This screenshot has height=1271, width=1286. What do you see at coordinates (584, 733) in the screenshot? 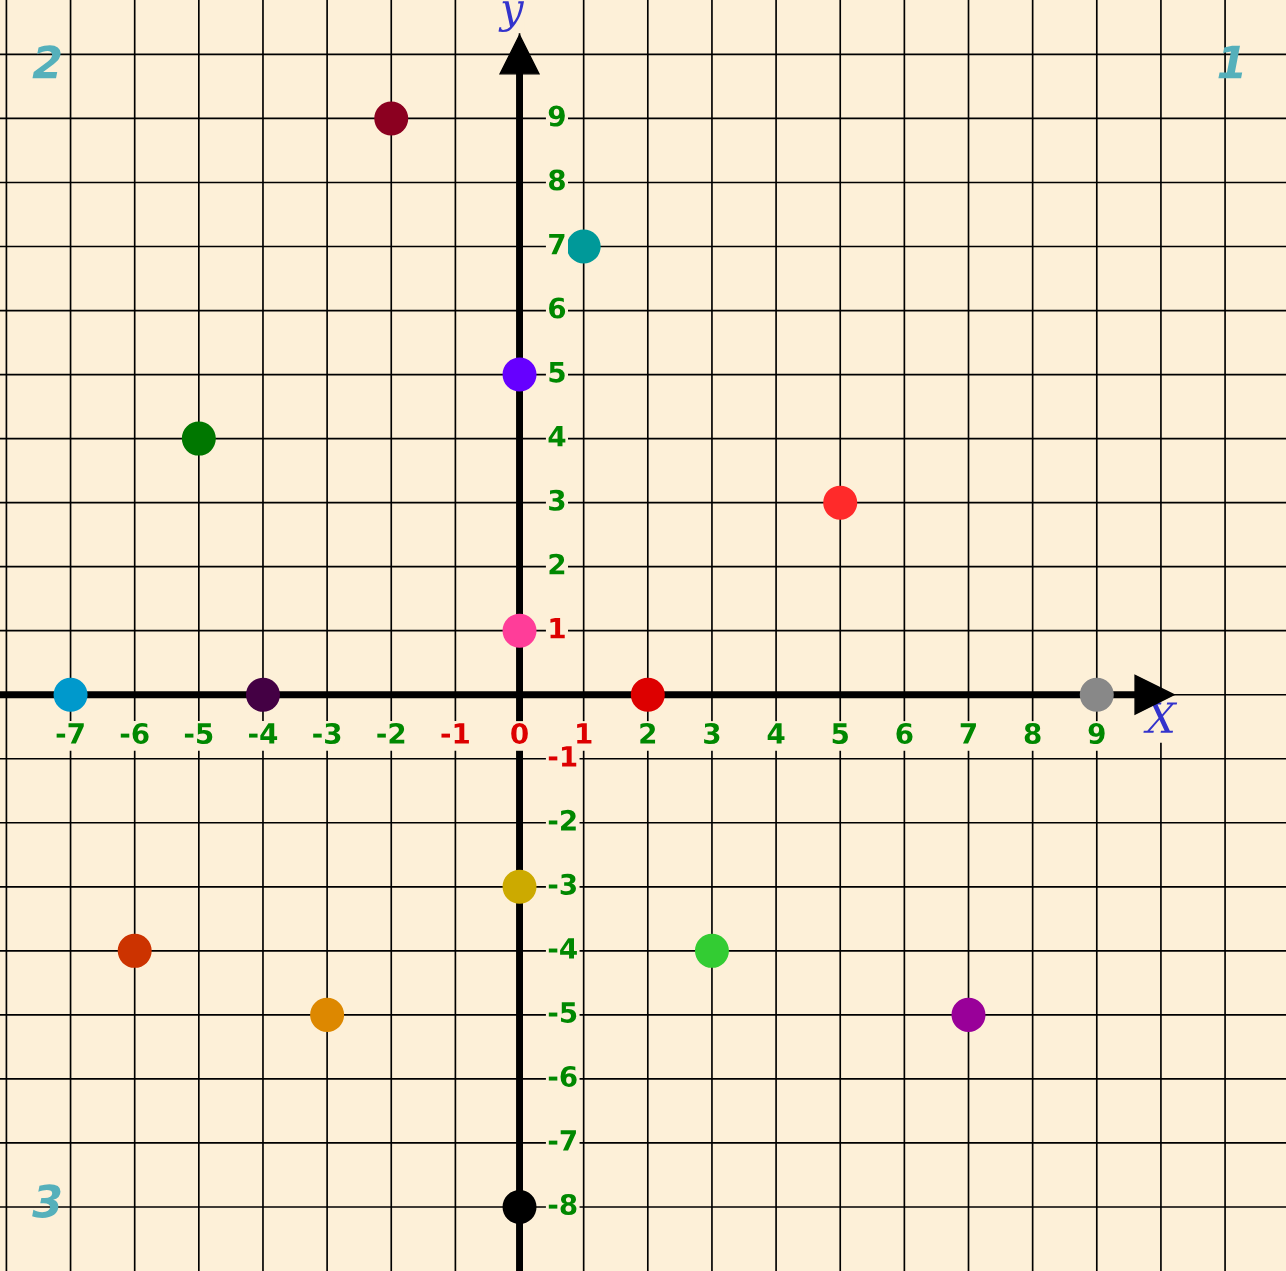
I see `x-tick-label: 1` at bounding box center [584, 733].